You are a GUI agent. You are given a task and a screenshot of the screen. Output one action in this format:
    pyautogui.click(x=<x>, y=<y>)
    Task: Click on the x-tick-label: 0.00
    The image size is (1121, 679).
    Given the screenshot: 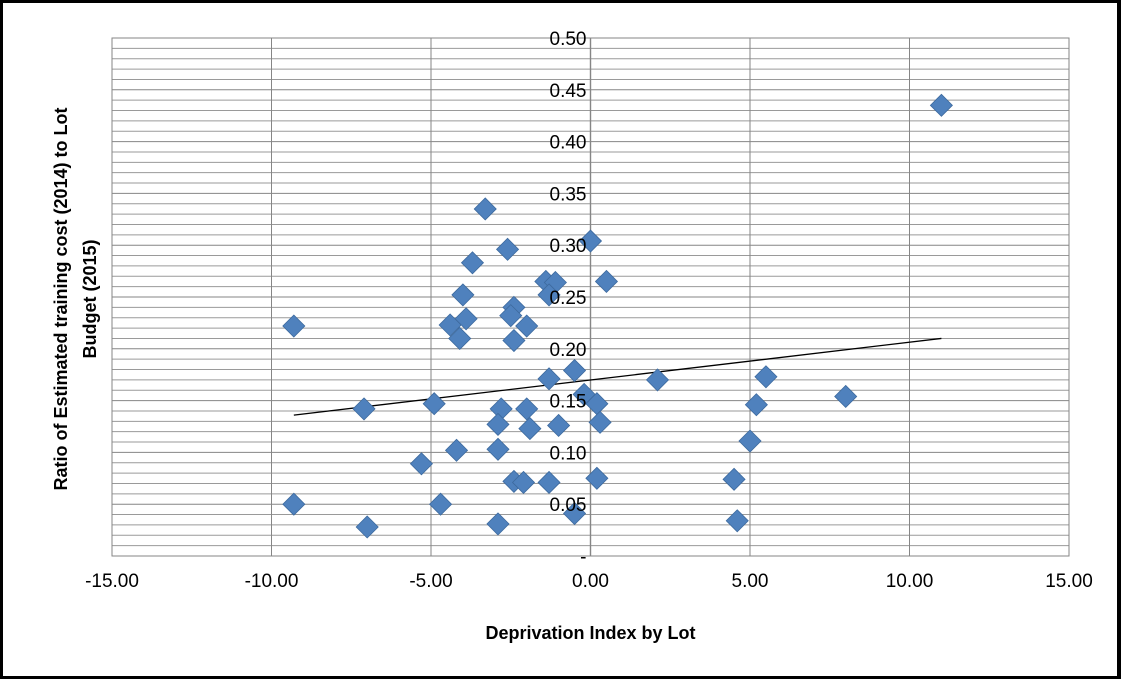 What is the action you would take?
    pyautogui.click(x=590, y=581)
    